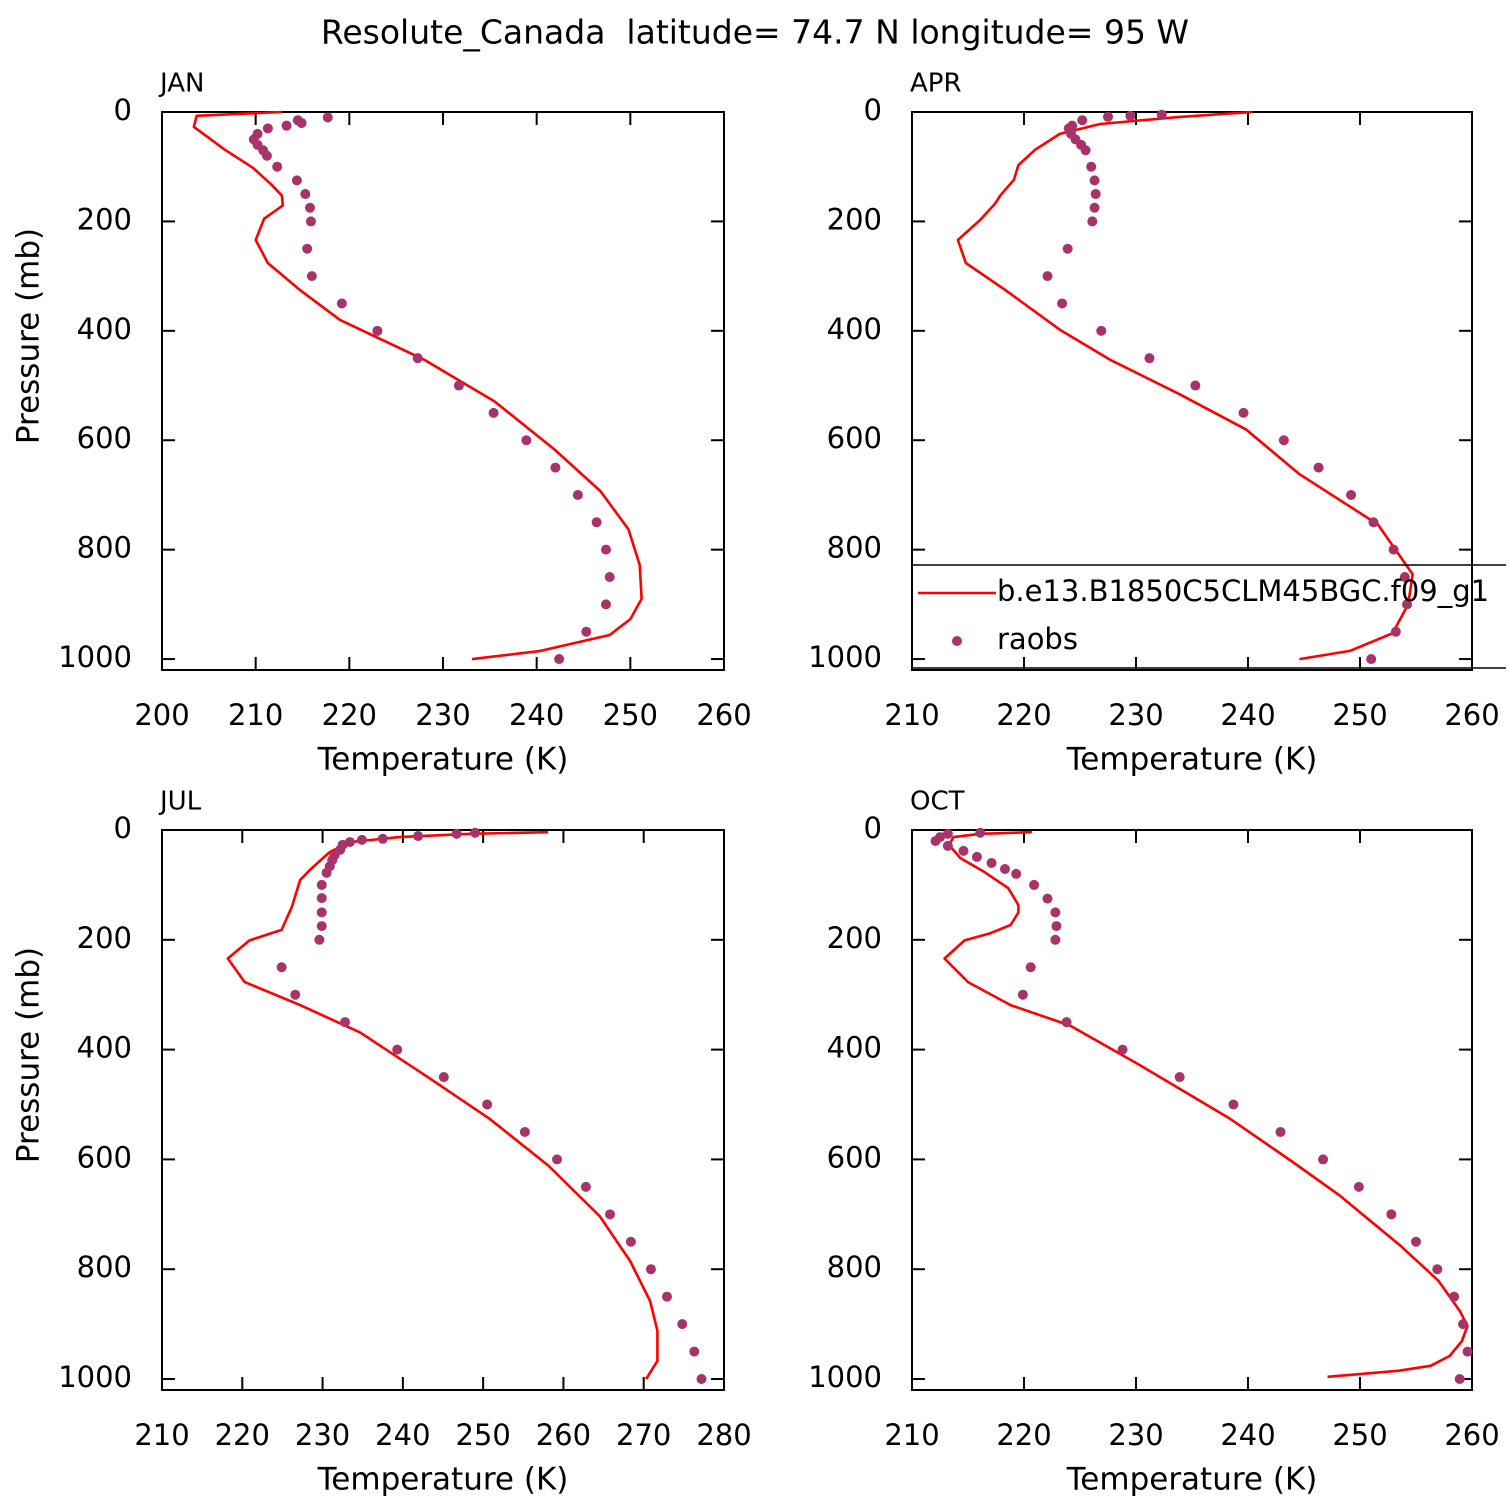  I want to click on y-tick-label: 1000, so click(845, 657).